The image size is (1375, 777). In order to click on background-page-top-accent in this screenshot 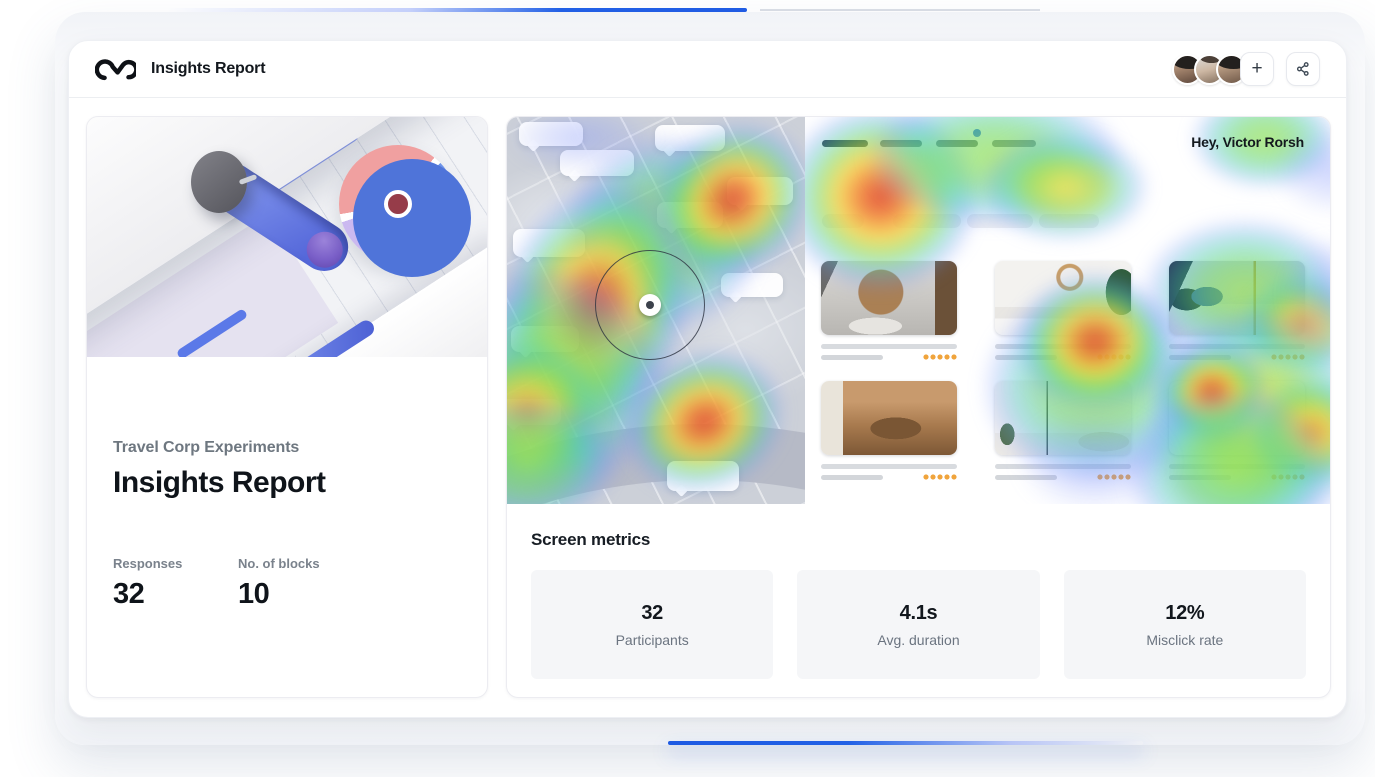, I will do `click(457, 10)`.